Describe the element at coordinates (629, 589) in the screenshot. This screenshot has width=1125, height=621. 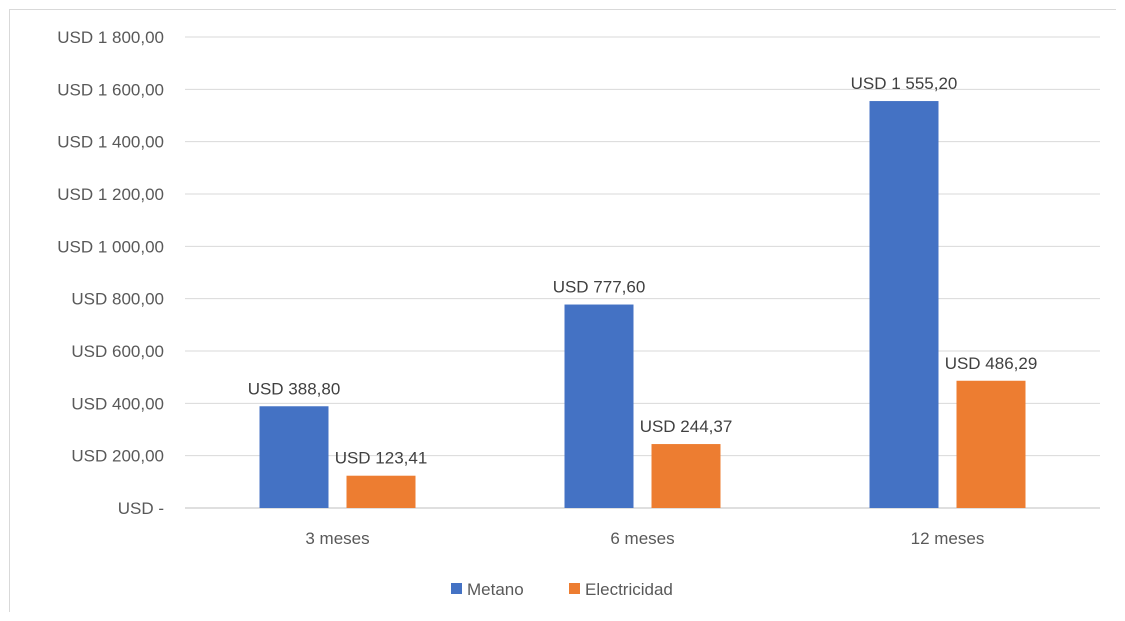
I see `legend-label-electricidad: Electricidad` at that location.